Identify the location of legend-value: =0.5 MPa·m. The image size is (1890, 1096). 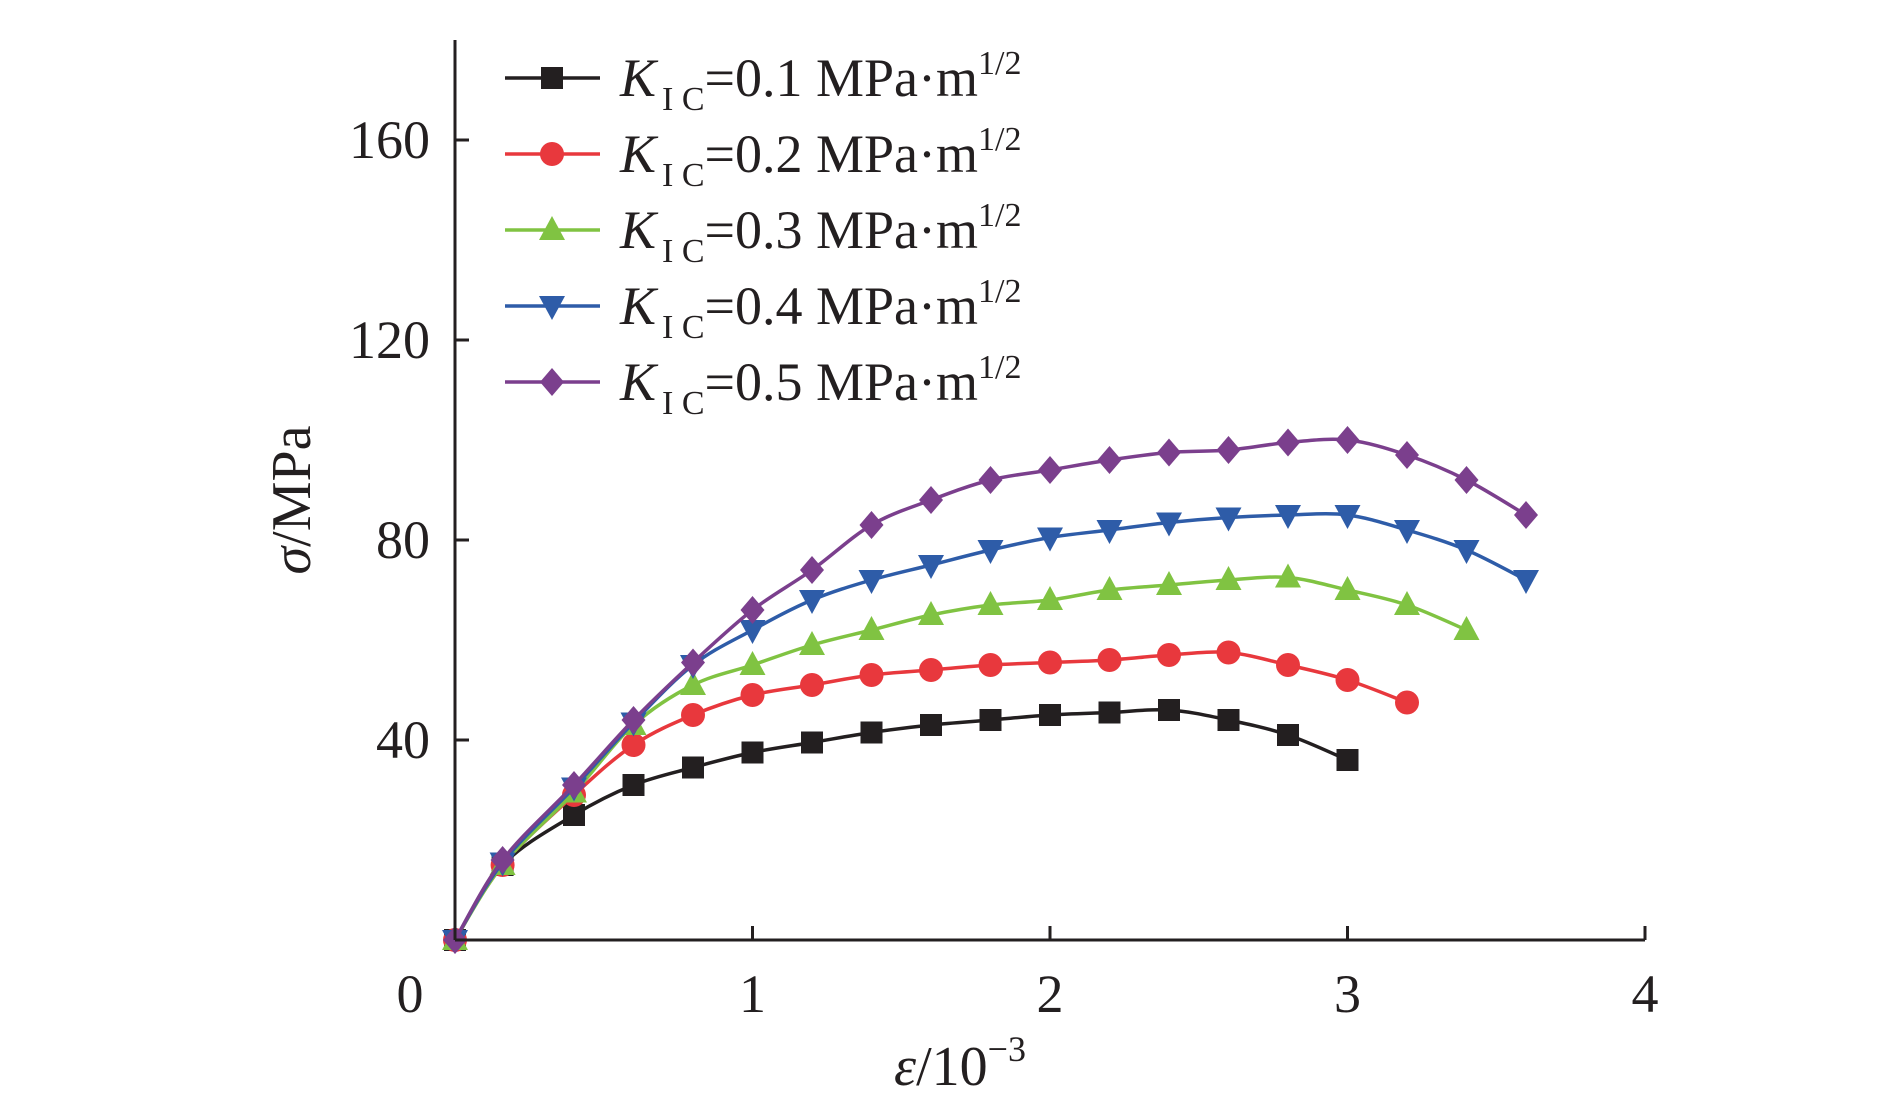
(841, 382).